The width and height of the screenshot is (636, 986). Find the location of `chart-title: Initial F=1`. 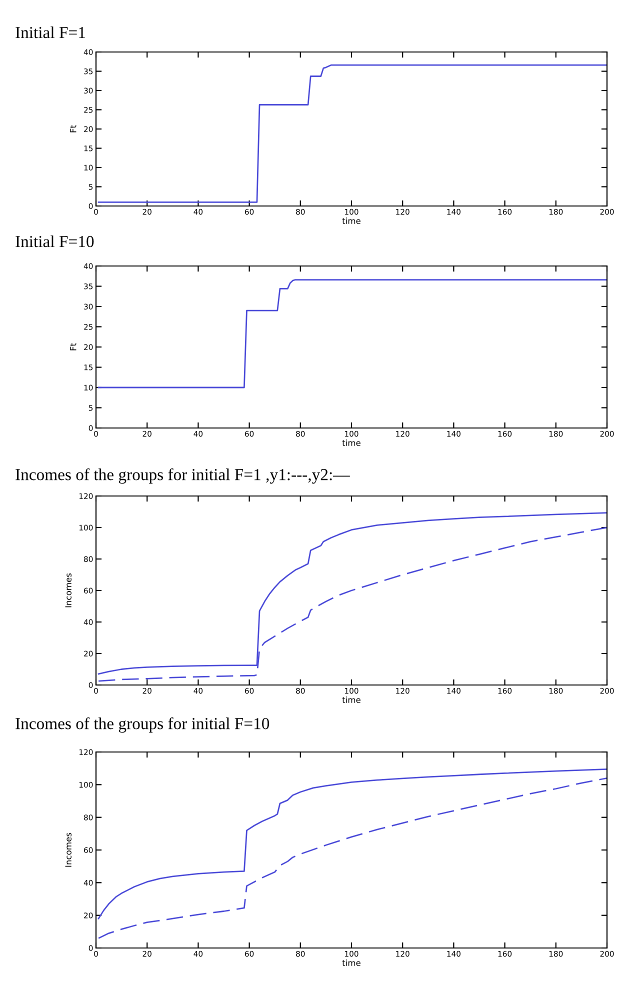

chart-title: Initial F=1 is located at coordinates (50, 32).